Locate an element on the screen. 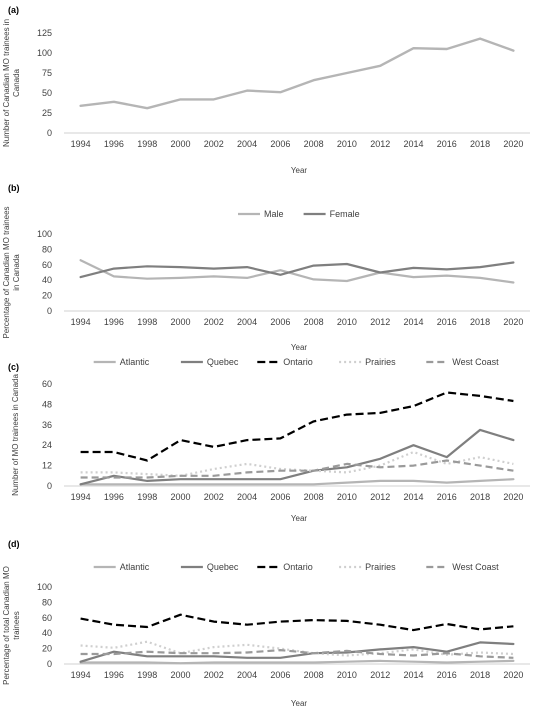 This screenshot has width=550, height=713. legend-label: Quebec is located at coordinates (223, 567).